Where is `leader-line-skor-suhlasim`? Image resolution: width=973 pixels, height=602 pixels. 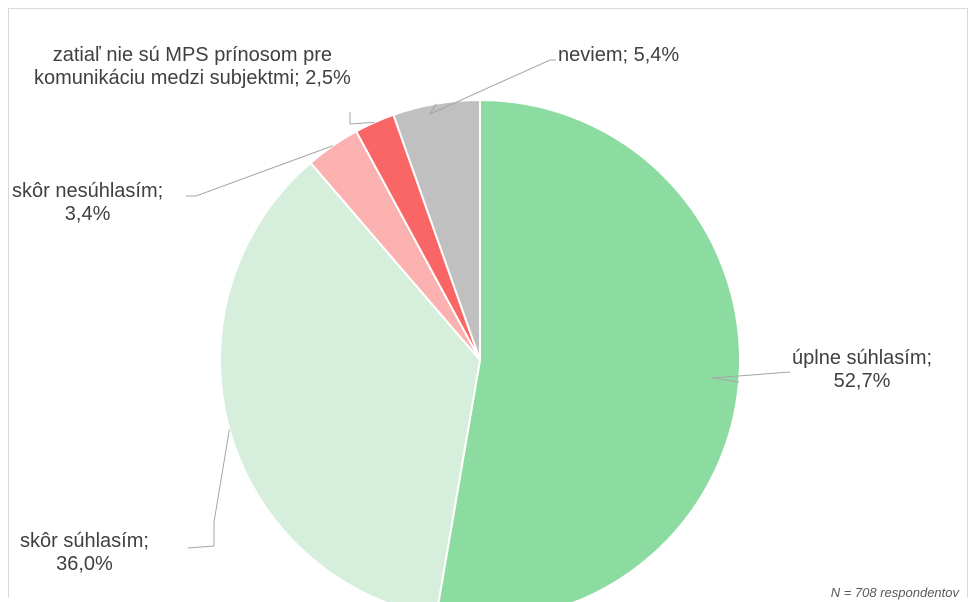
leader-line-skor-suhlasim is located at coordinates (208, 489).